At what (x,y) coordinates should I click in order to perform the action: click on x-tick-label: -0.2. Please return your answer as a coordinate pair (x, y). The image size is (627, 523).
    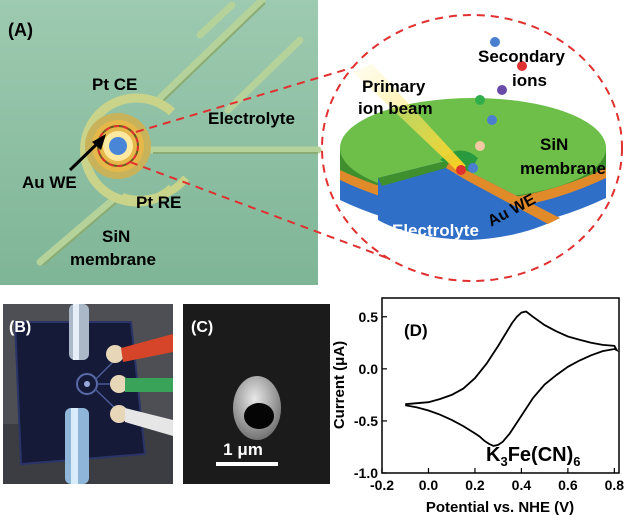
    Looking at the image, I should click on (382, 485).